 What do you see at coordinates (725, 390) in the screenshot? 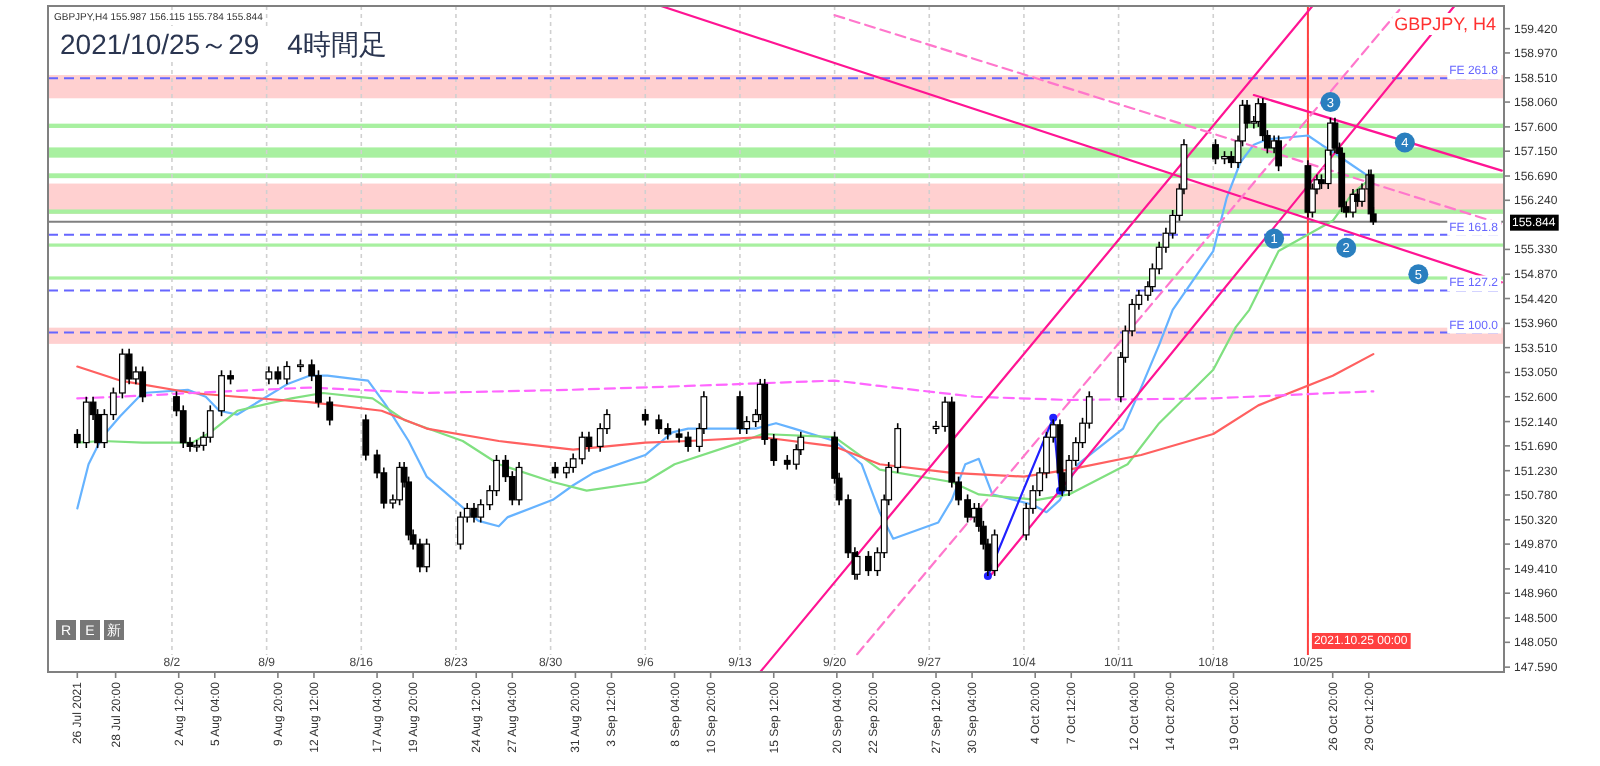
I see `line-series` at bounding box center [725, 390].